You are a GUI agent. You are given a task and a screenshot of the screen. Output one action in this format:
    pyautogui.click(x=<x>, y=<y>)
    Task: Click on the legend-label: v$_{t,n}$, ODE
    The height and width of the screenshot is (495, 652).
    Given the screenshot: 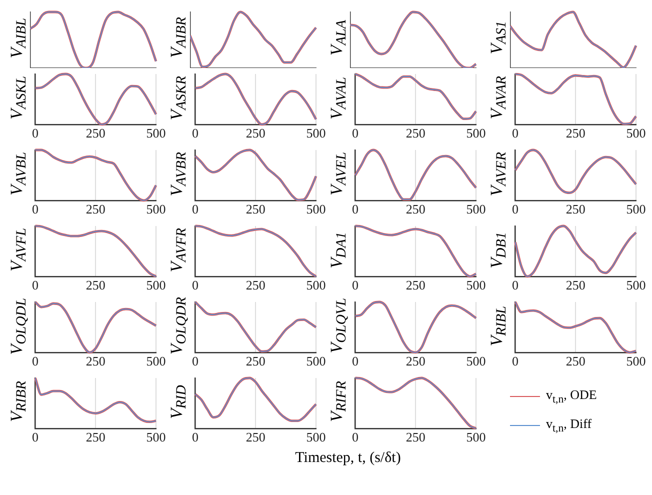 What is the action you would take?
    pyautogui.click(x=571, y=396)
    